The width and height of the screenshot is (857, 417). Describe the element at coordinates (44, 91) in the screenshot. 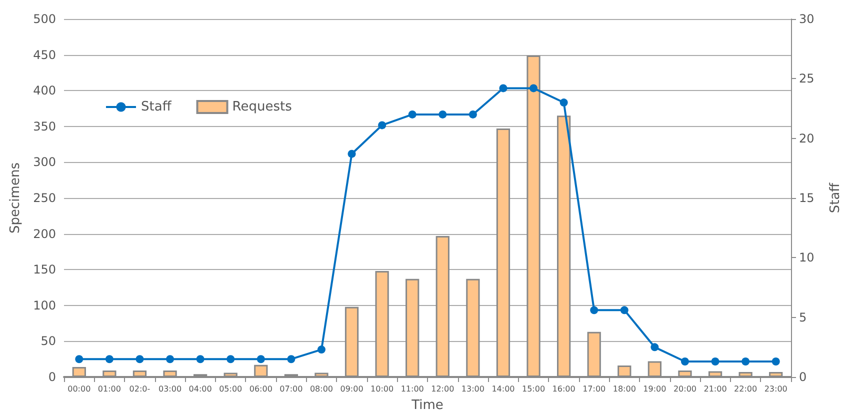

I see `y-tick-label: 400` at that location.